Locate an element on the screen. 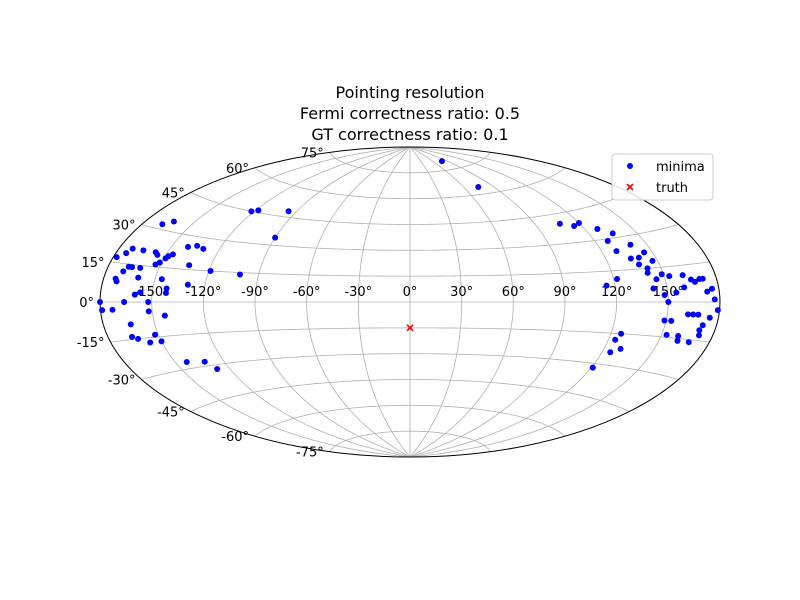 This screenshot has width=800, height=600. y-tick-label: -15° is located at coordinates (91, 343).